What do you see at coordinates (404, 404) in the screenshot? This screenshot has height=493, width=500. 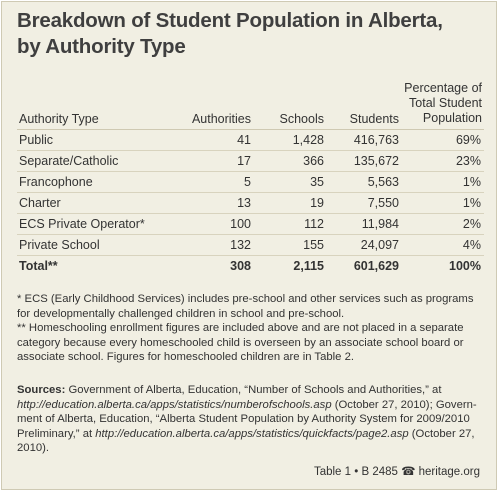 I see `sources-text-2: (October 27, 2010); Govern-` at bounding box center [404, 404].